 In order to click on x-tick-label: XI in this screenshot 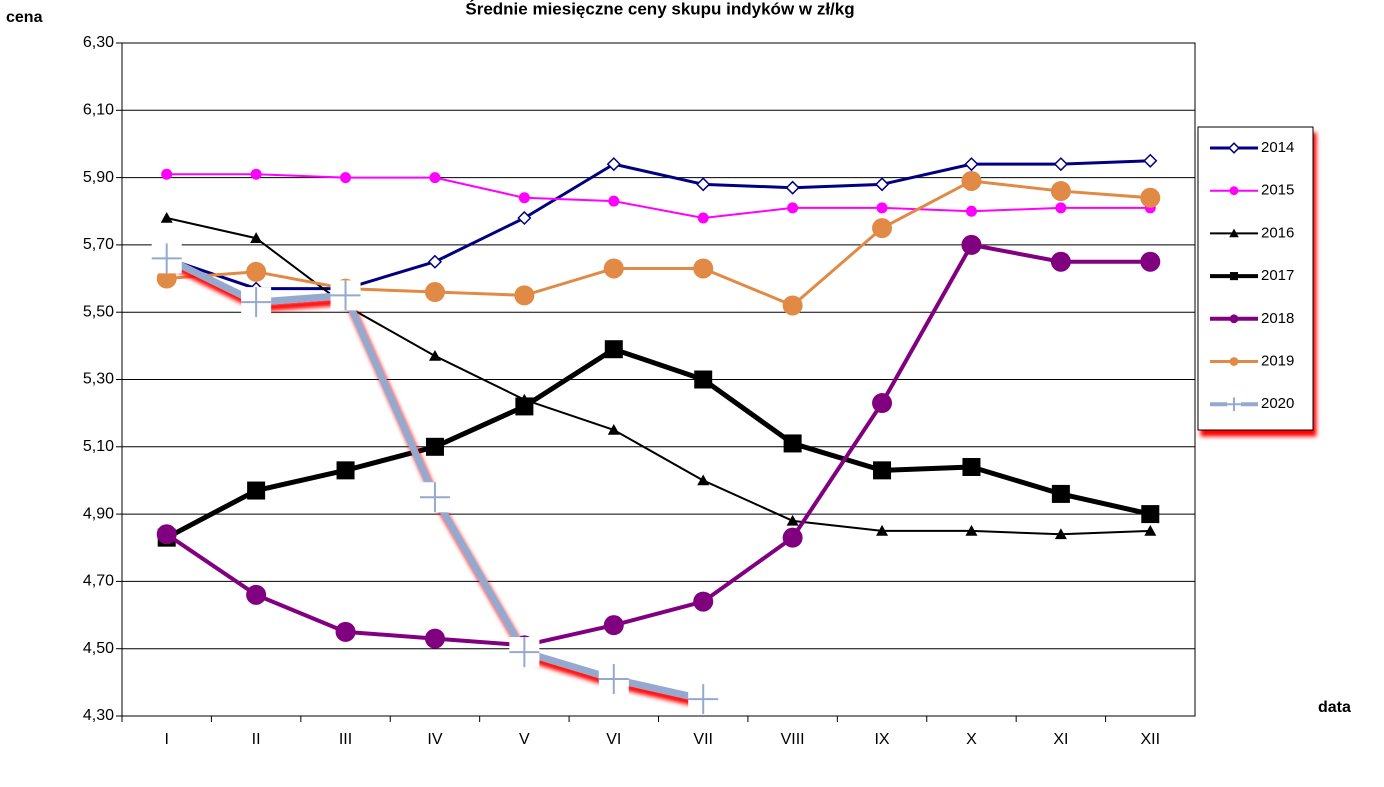, I will do `click(1060, 739)`.